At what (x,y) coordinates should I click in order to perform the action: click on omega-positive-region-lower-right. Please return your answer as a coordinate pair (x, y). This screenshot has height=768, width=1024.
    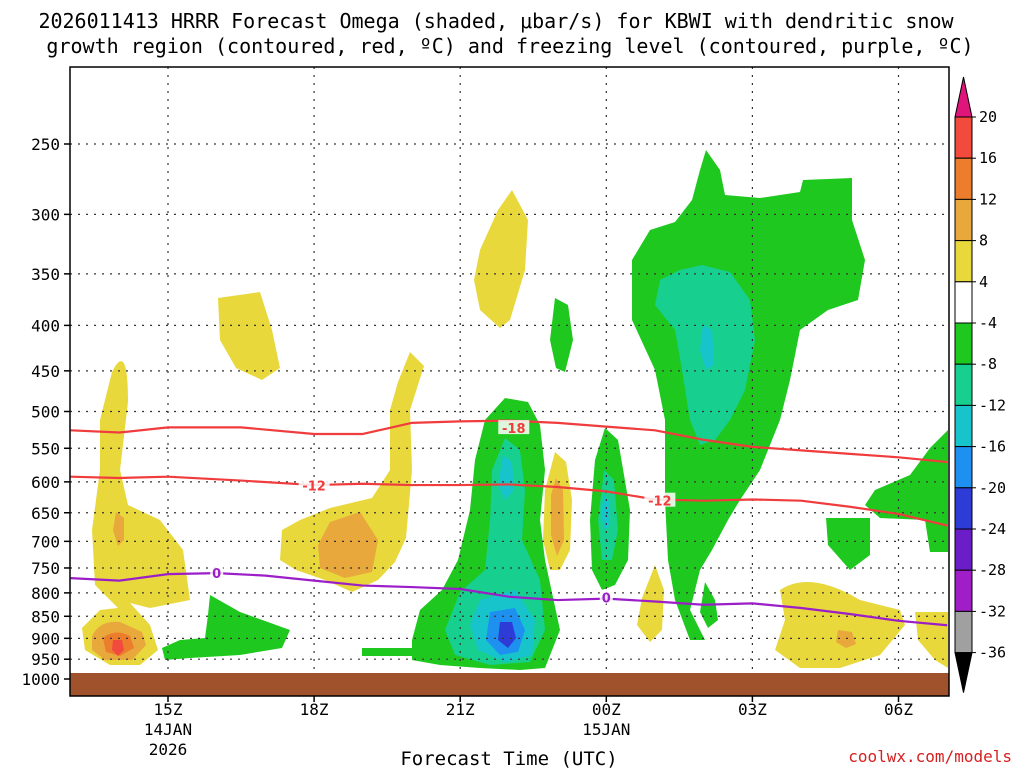
    Looking at the image, I should click on (840, 625).